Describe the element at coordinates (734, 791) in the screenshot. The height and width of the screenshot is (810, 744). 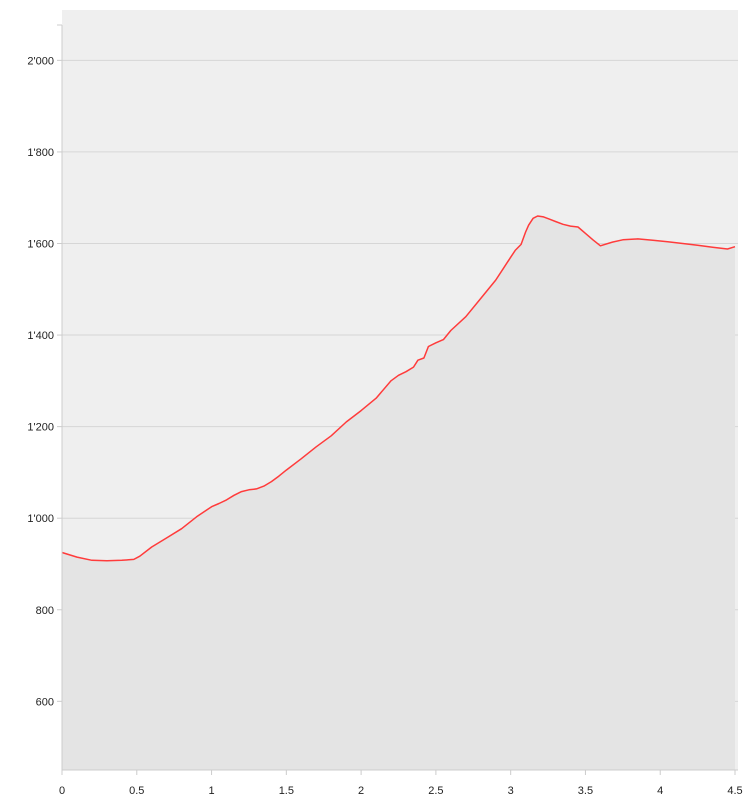
I see `x-tick-label-4.5: 4.5` at that location.